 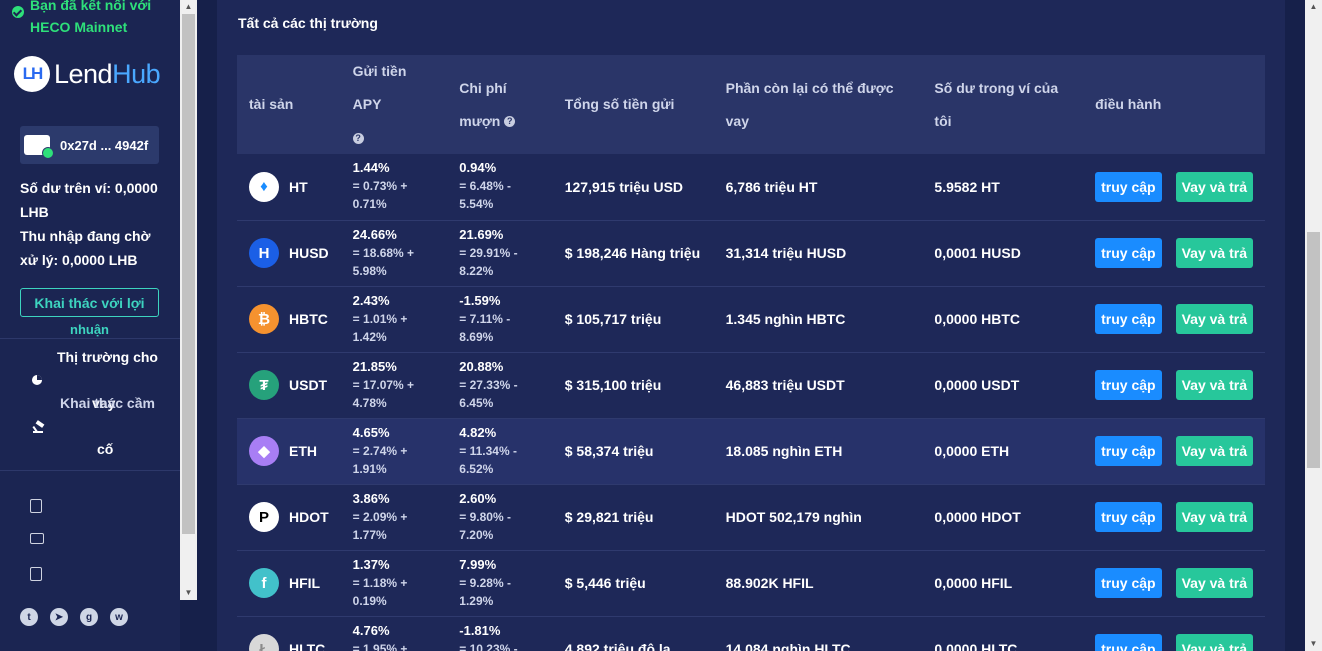 What do you see at coordinates (380, 450) in the screenshot?
I see `supply-apy-cell: 4.65% = 2.74% +1.91%` at bounding box center [380, 450].